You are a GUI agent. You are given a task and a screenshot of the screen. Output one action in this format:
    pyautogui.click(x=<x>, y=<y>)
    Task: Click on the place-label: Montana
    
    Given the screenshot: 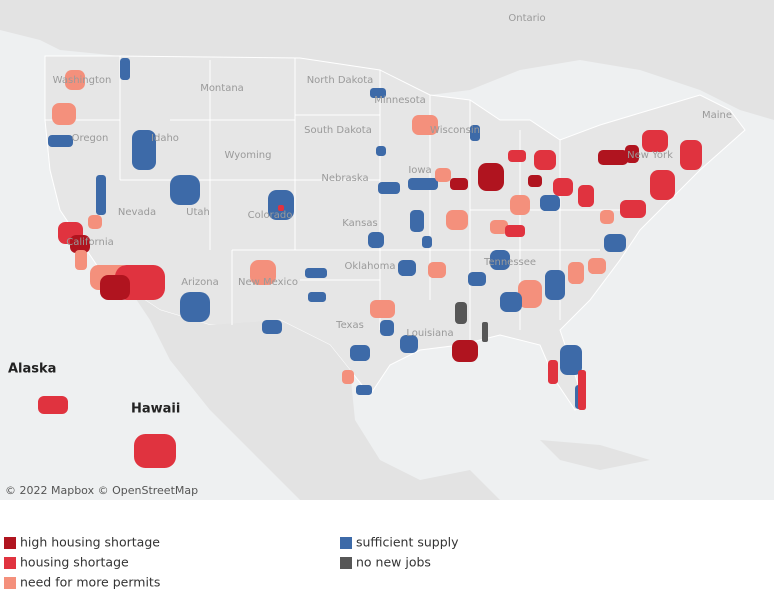 What is the action you would take?
    pyautogui.click(x=222, y=88)
    